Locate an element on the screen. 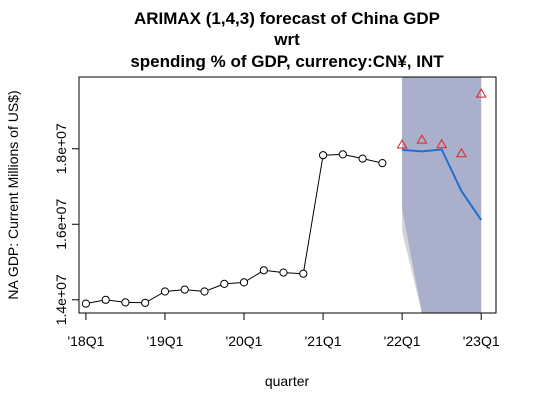  y-axis: 1.4e+07 1.6e+07 1.8e+07 is located at coordinates (66, 224).